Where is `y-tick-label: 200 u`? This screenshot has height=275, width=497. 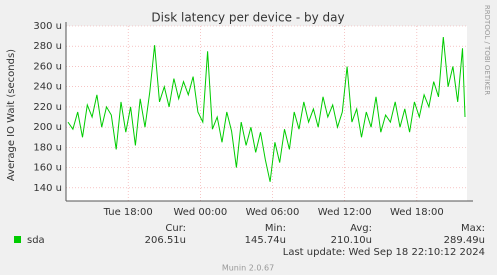
y-tick-label: 200 u is located at coordinates (47, 127).